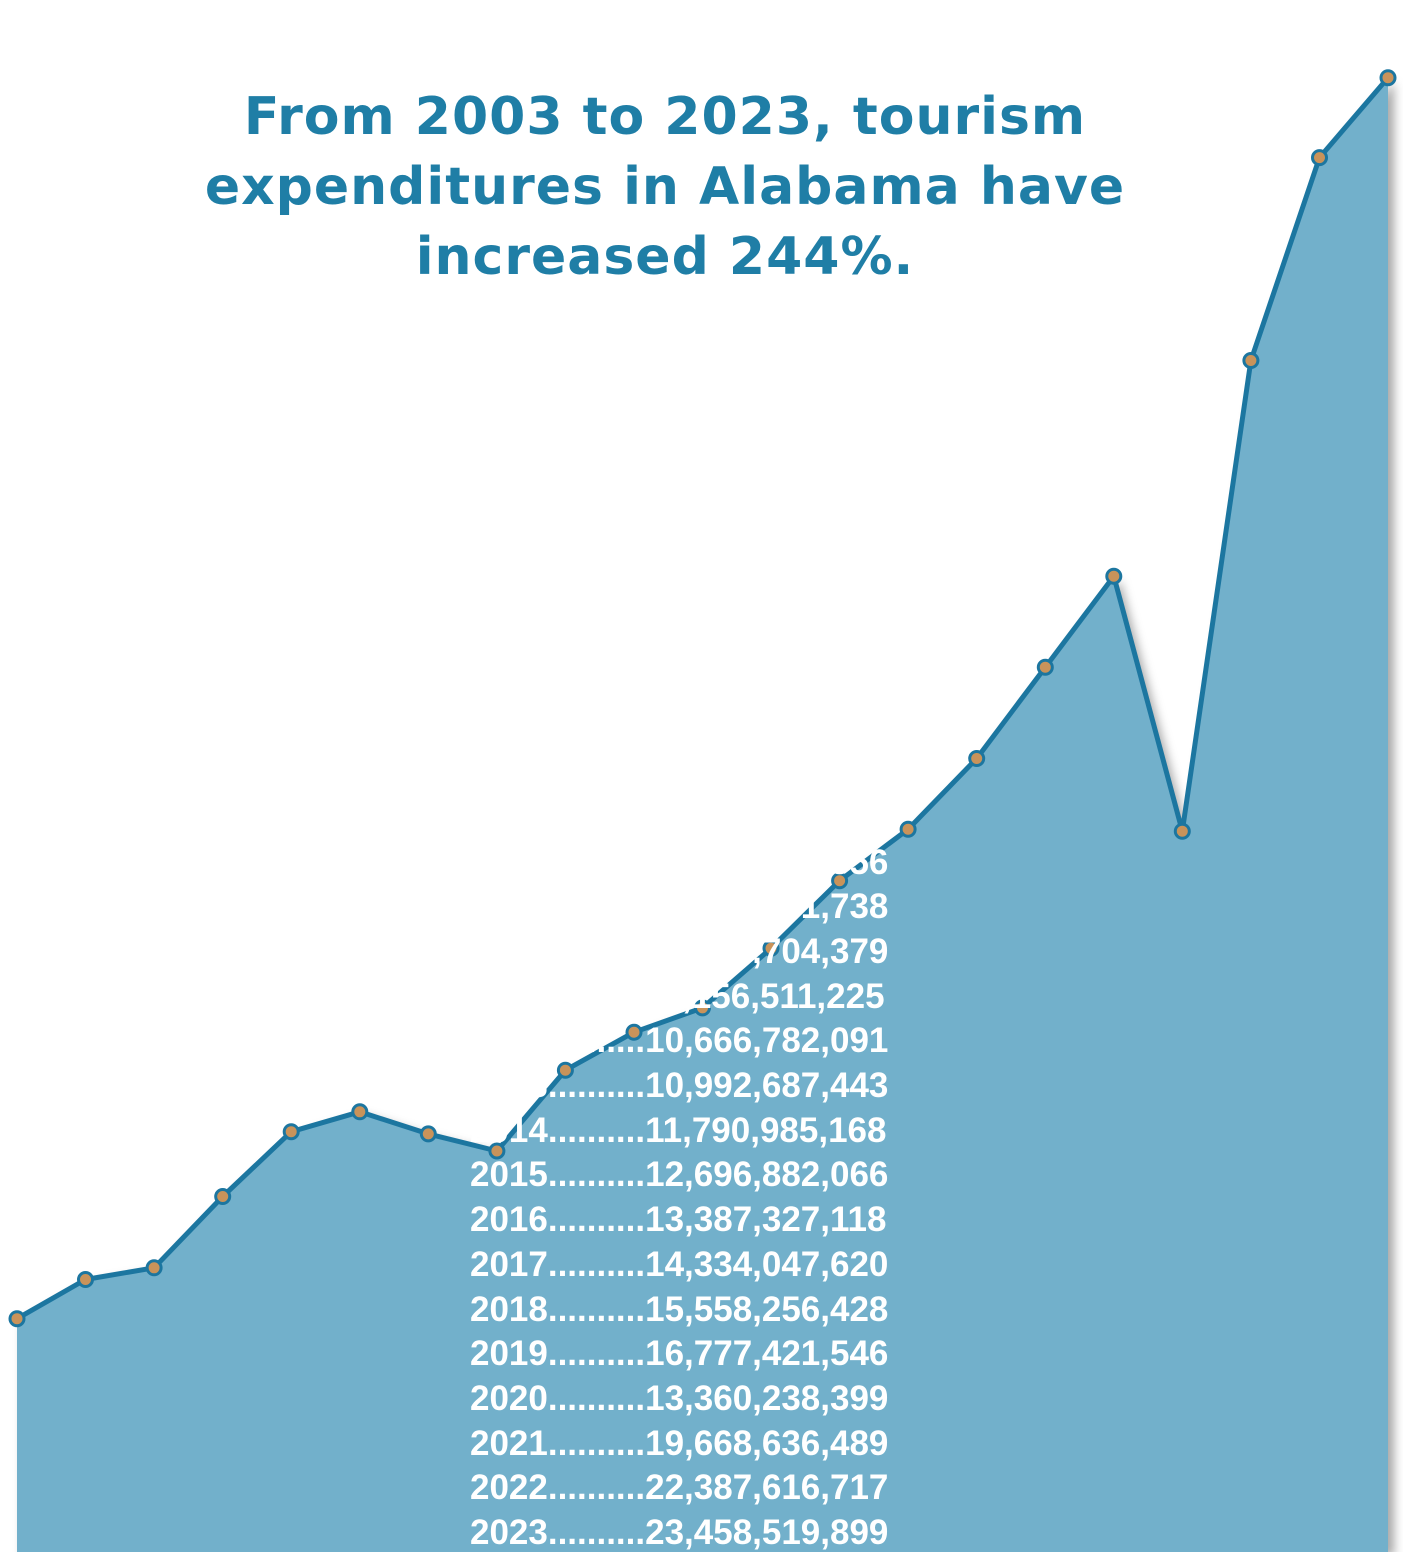 The width and height of the screenshot is (1403, 1552). I want to click on data-point-2010, so click(497, 1151).